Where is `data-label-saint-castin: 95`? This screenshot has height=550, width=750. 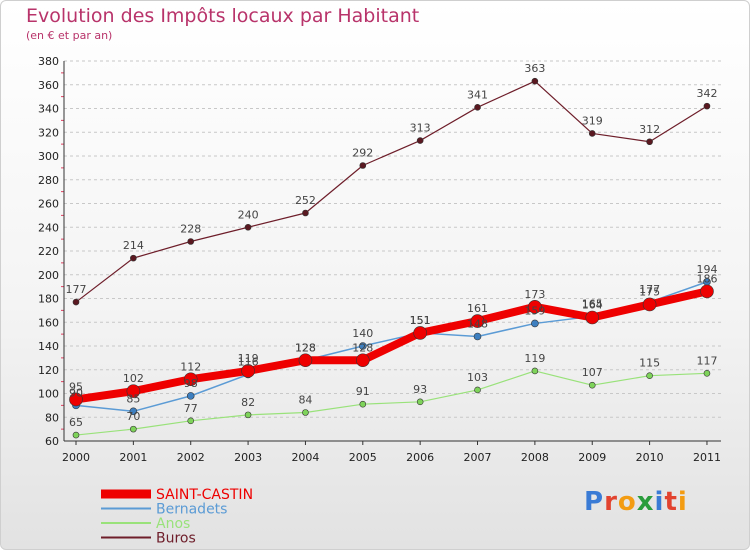
data-label-saint-castin: 95 is located at coordinates (76, 386).